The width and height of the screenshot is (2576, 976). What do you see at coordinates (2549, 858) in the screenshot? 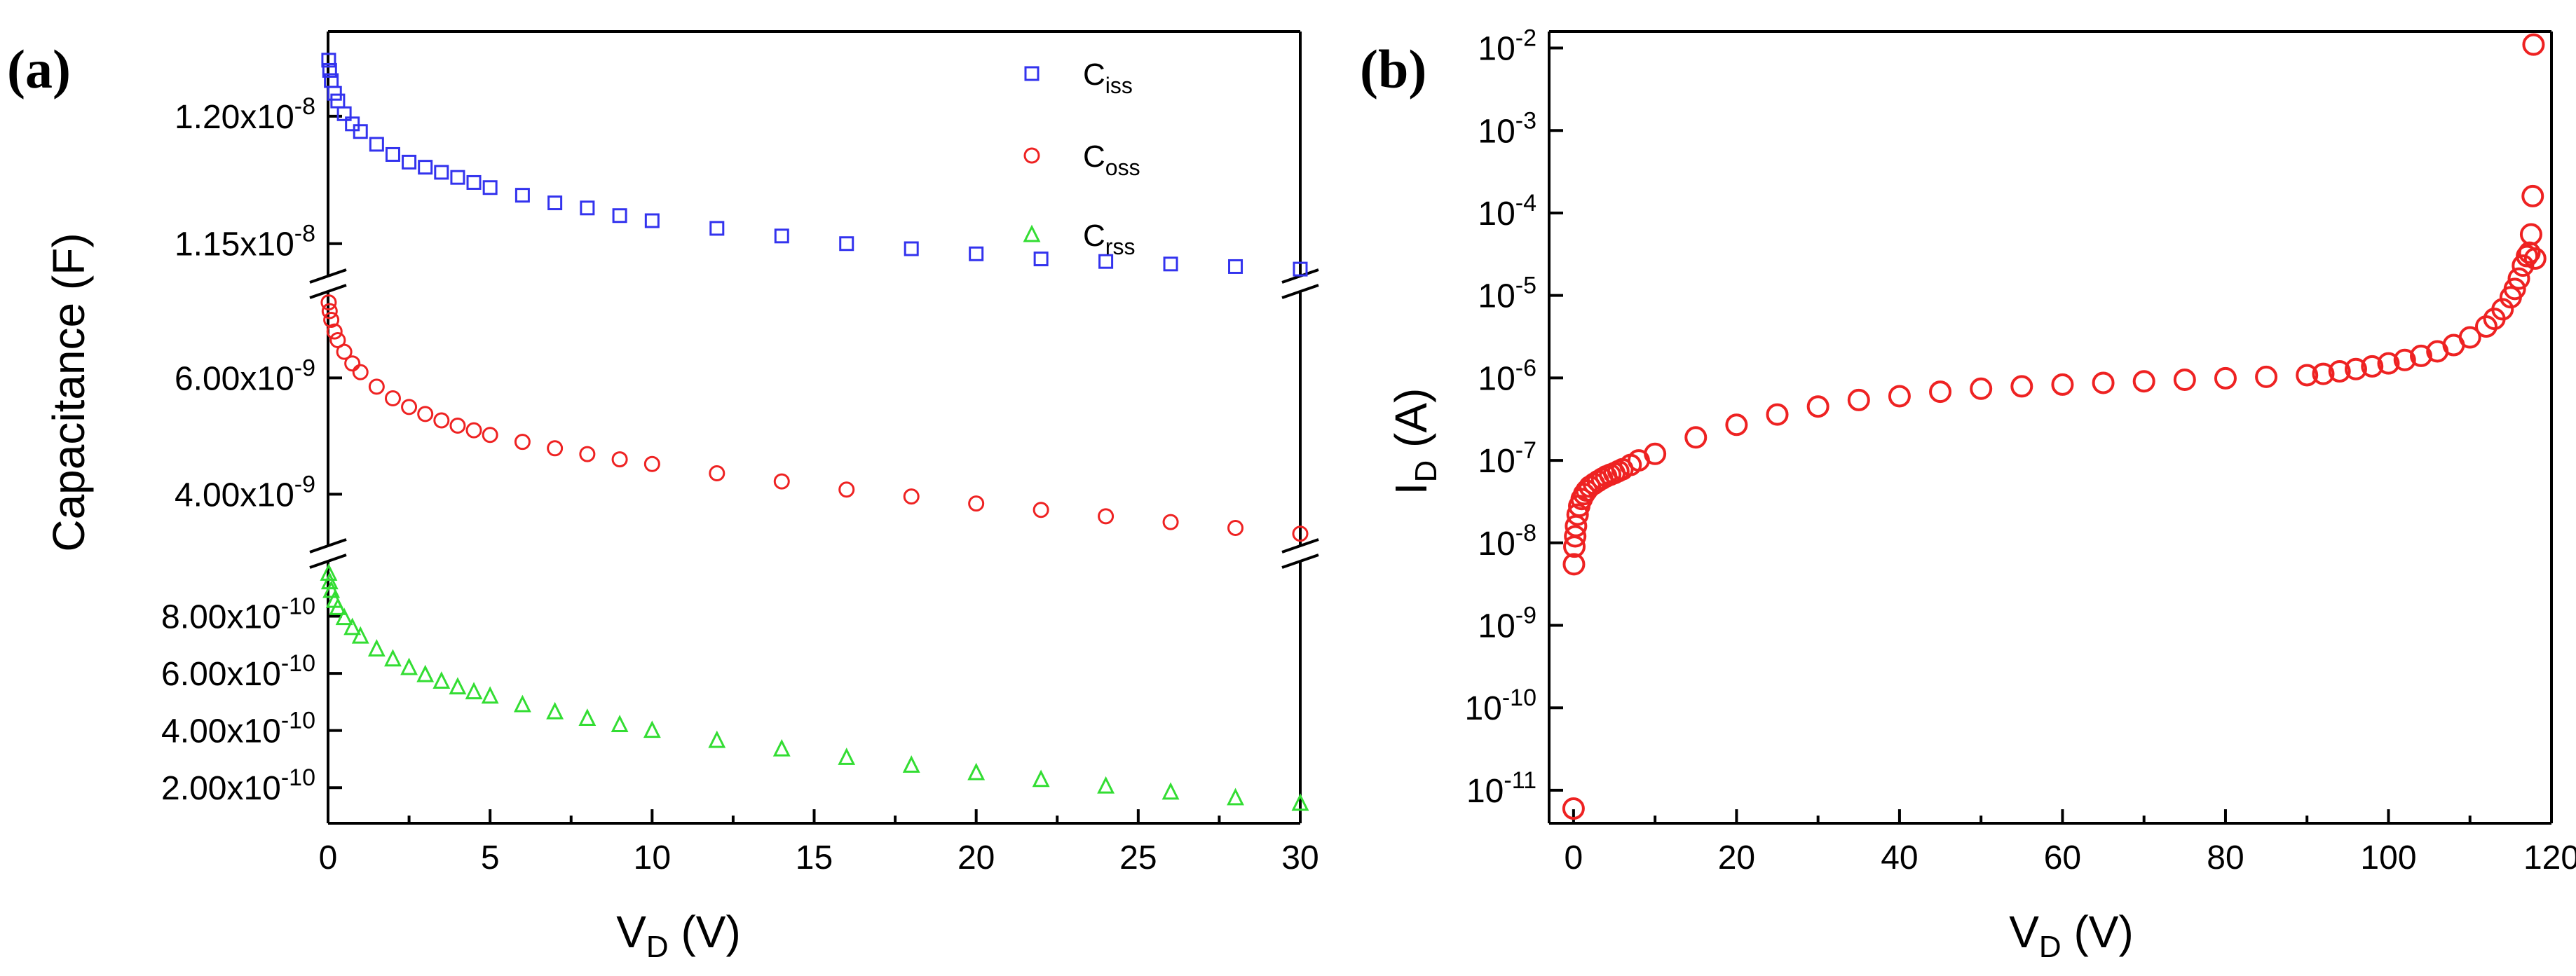
I see `x-tick-label: 120` at bounding box center [2549, 858].